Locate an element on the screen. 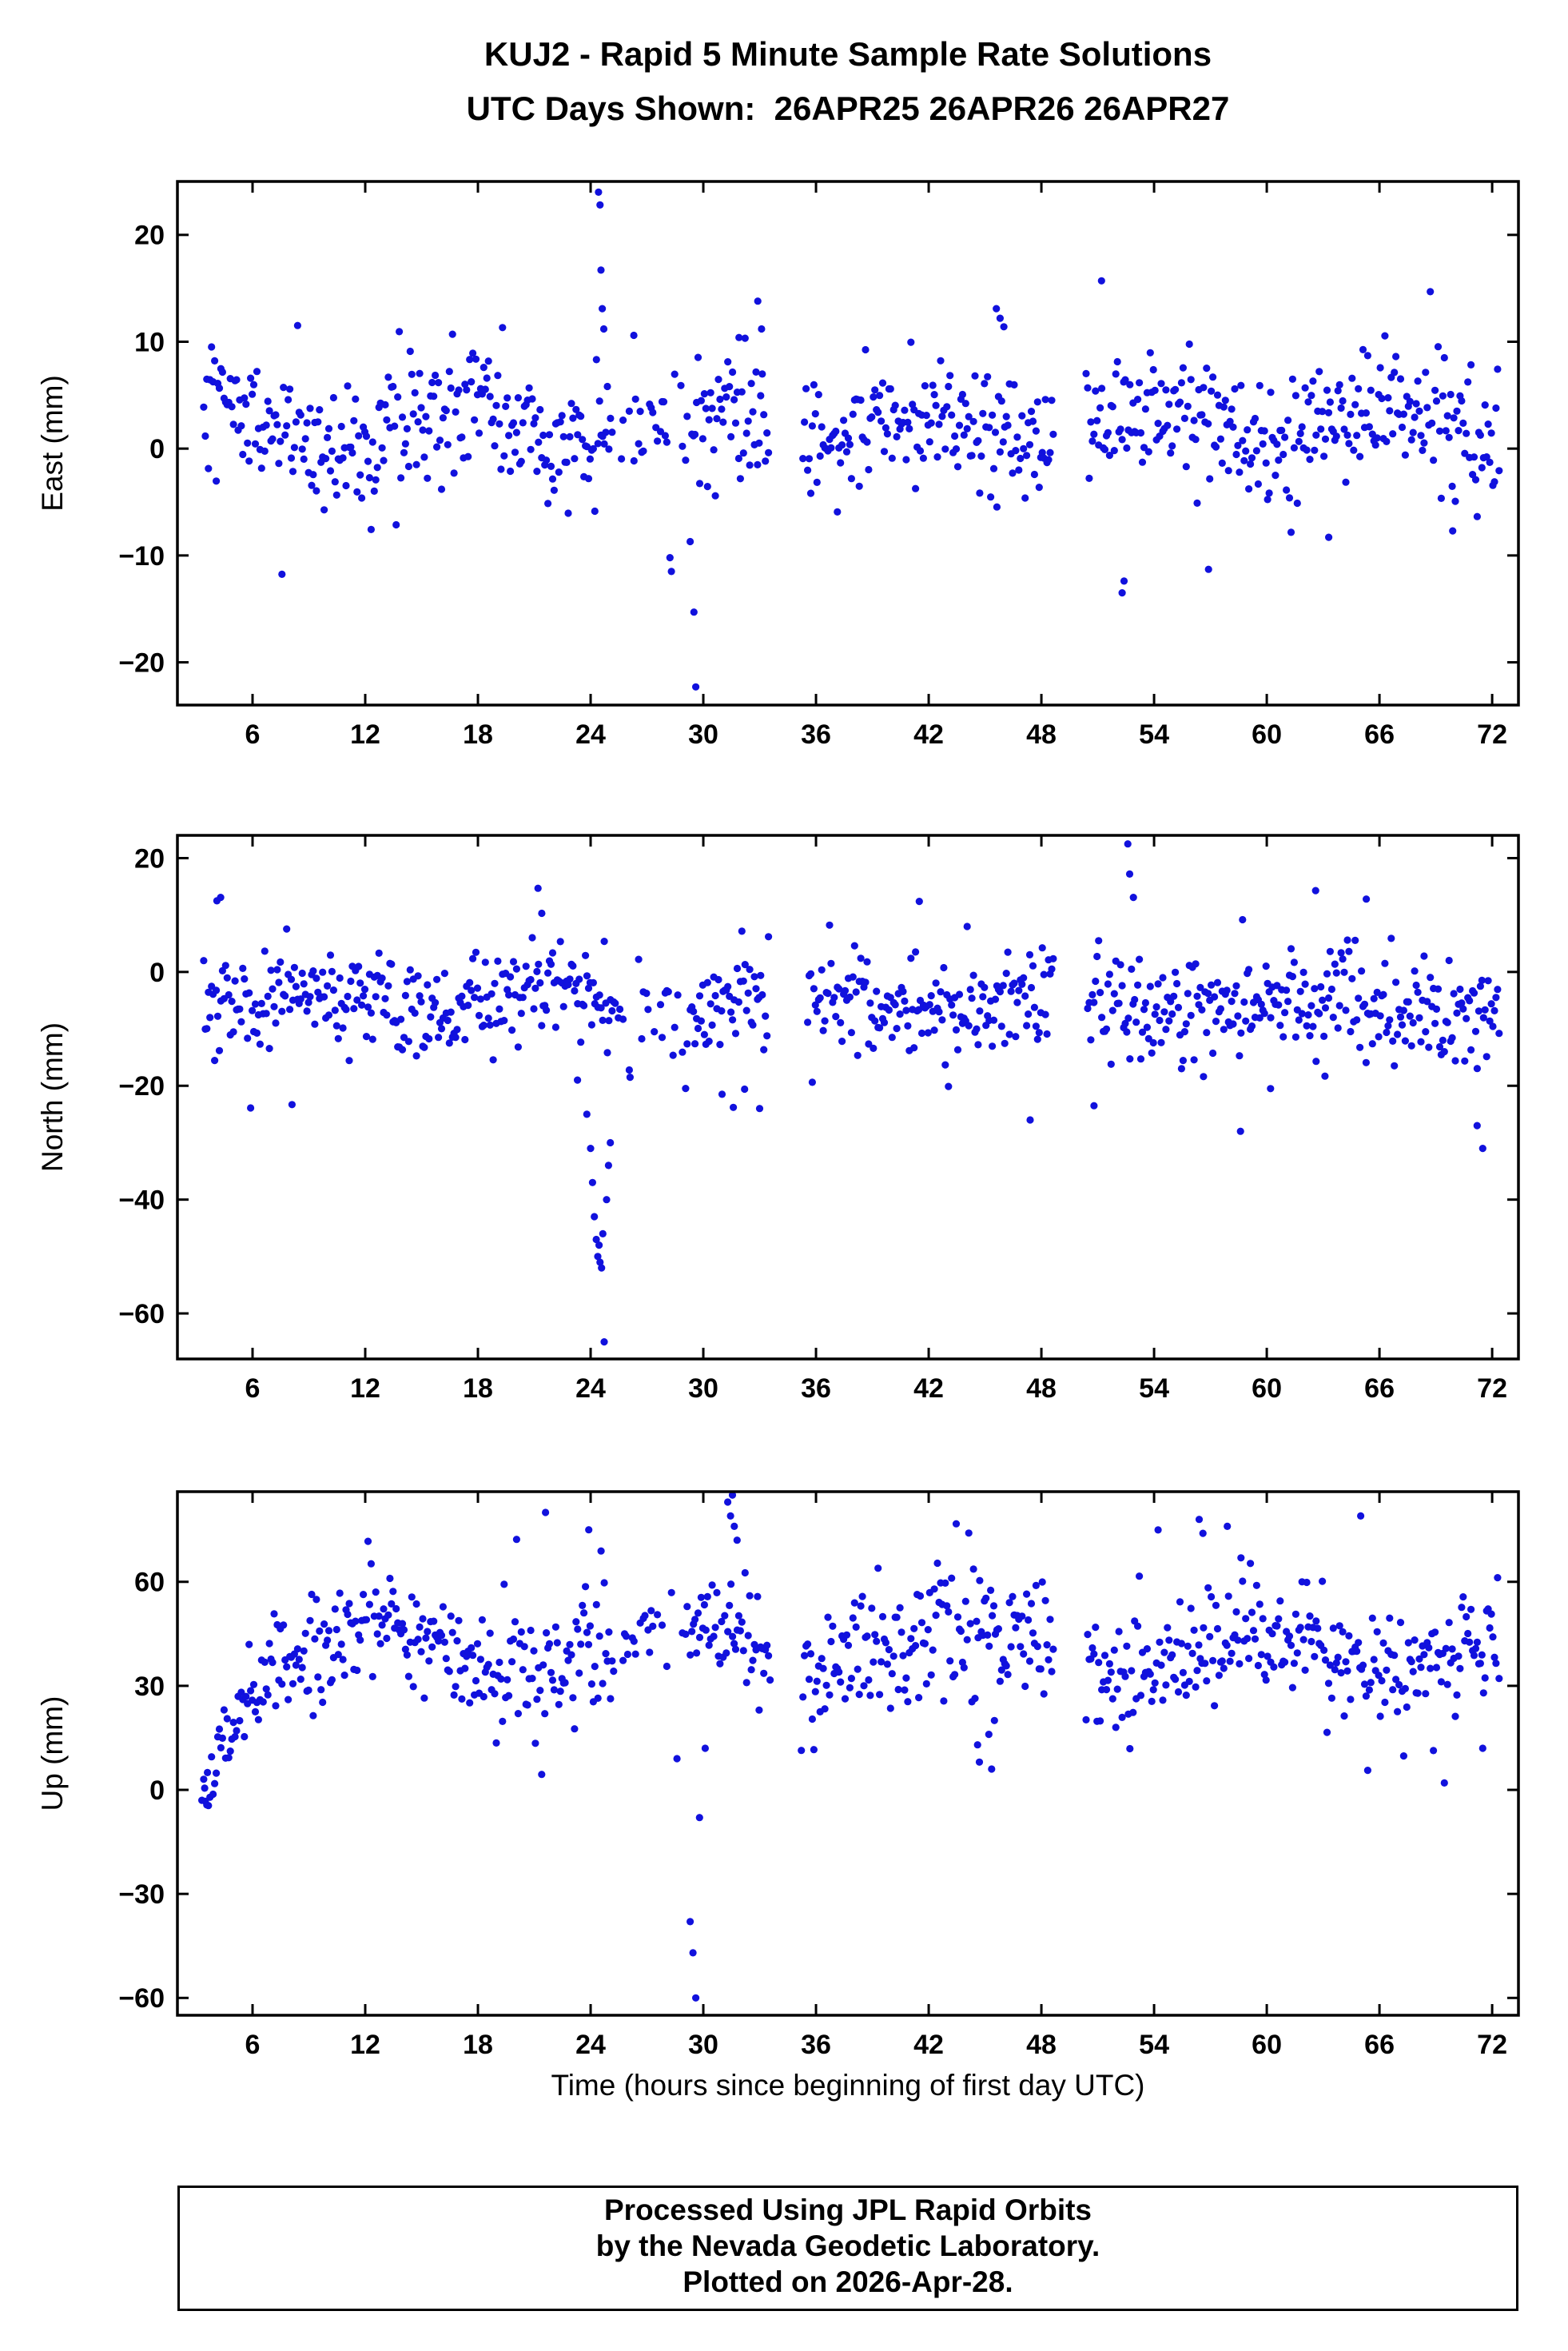 This screenshot has width=1568, height=2351. svg-text: −30 is located at coordinates (141, 1895).